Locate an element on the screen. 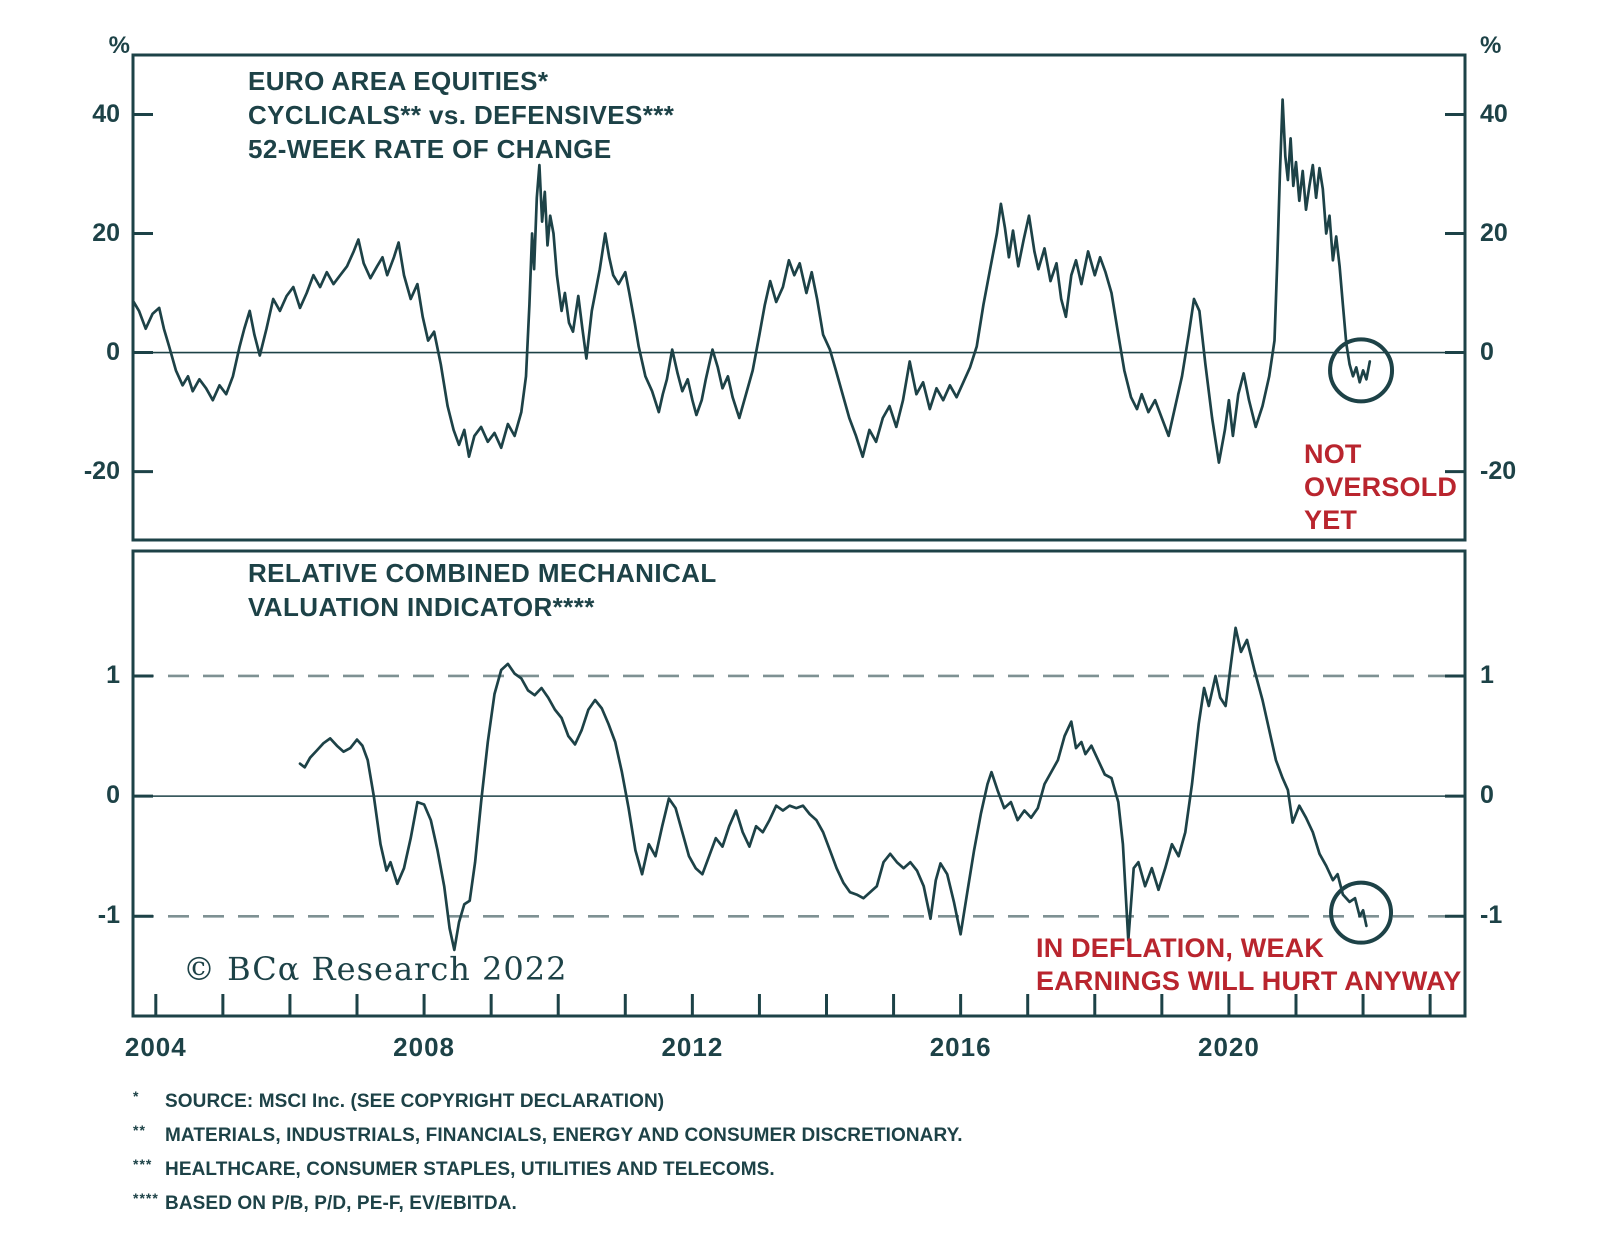 This screenshot has width=1600, height=1237. not-oversold-line-3: YET is located at coordinates (1331, 520).